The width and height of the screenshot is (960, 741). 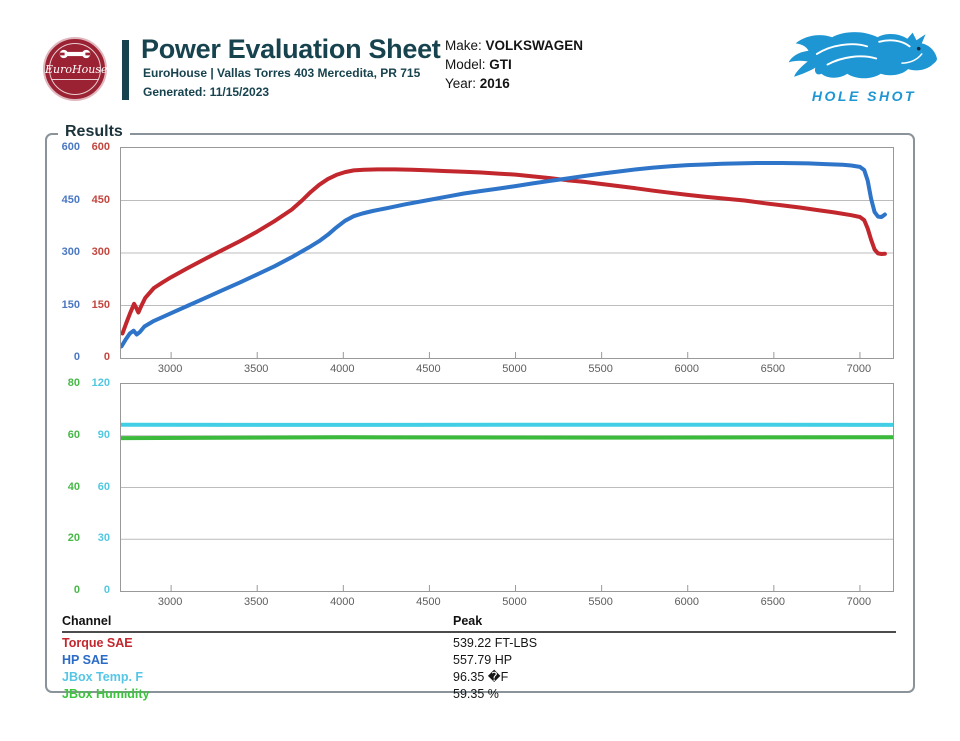 I want to click on peak-column-header: Peak, so click(x=468, y=620).